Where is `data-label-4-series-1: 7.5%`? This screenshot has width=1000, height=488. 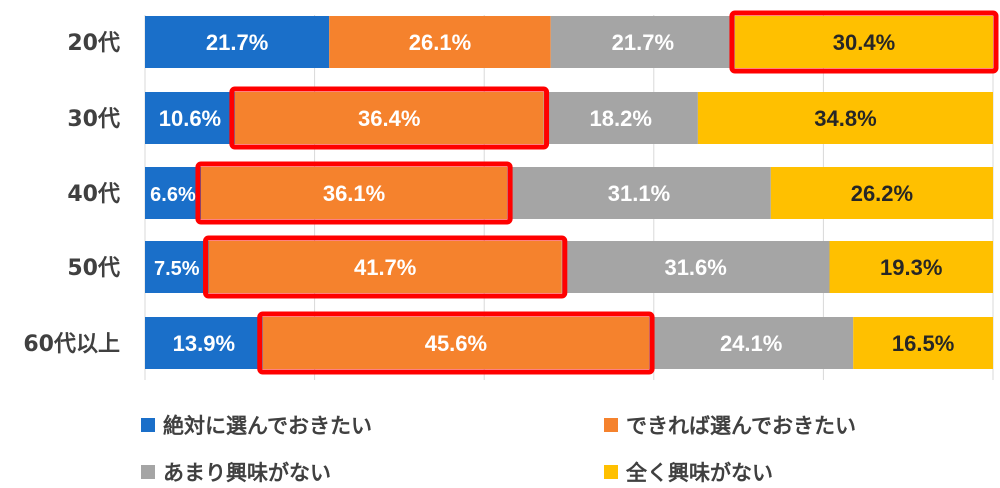
data-label-4-series-1: 7.5% is located at coordinates (177, 269).